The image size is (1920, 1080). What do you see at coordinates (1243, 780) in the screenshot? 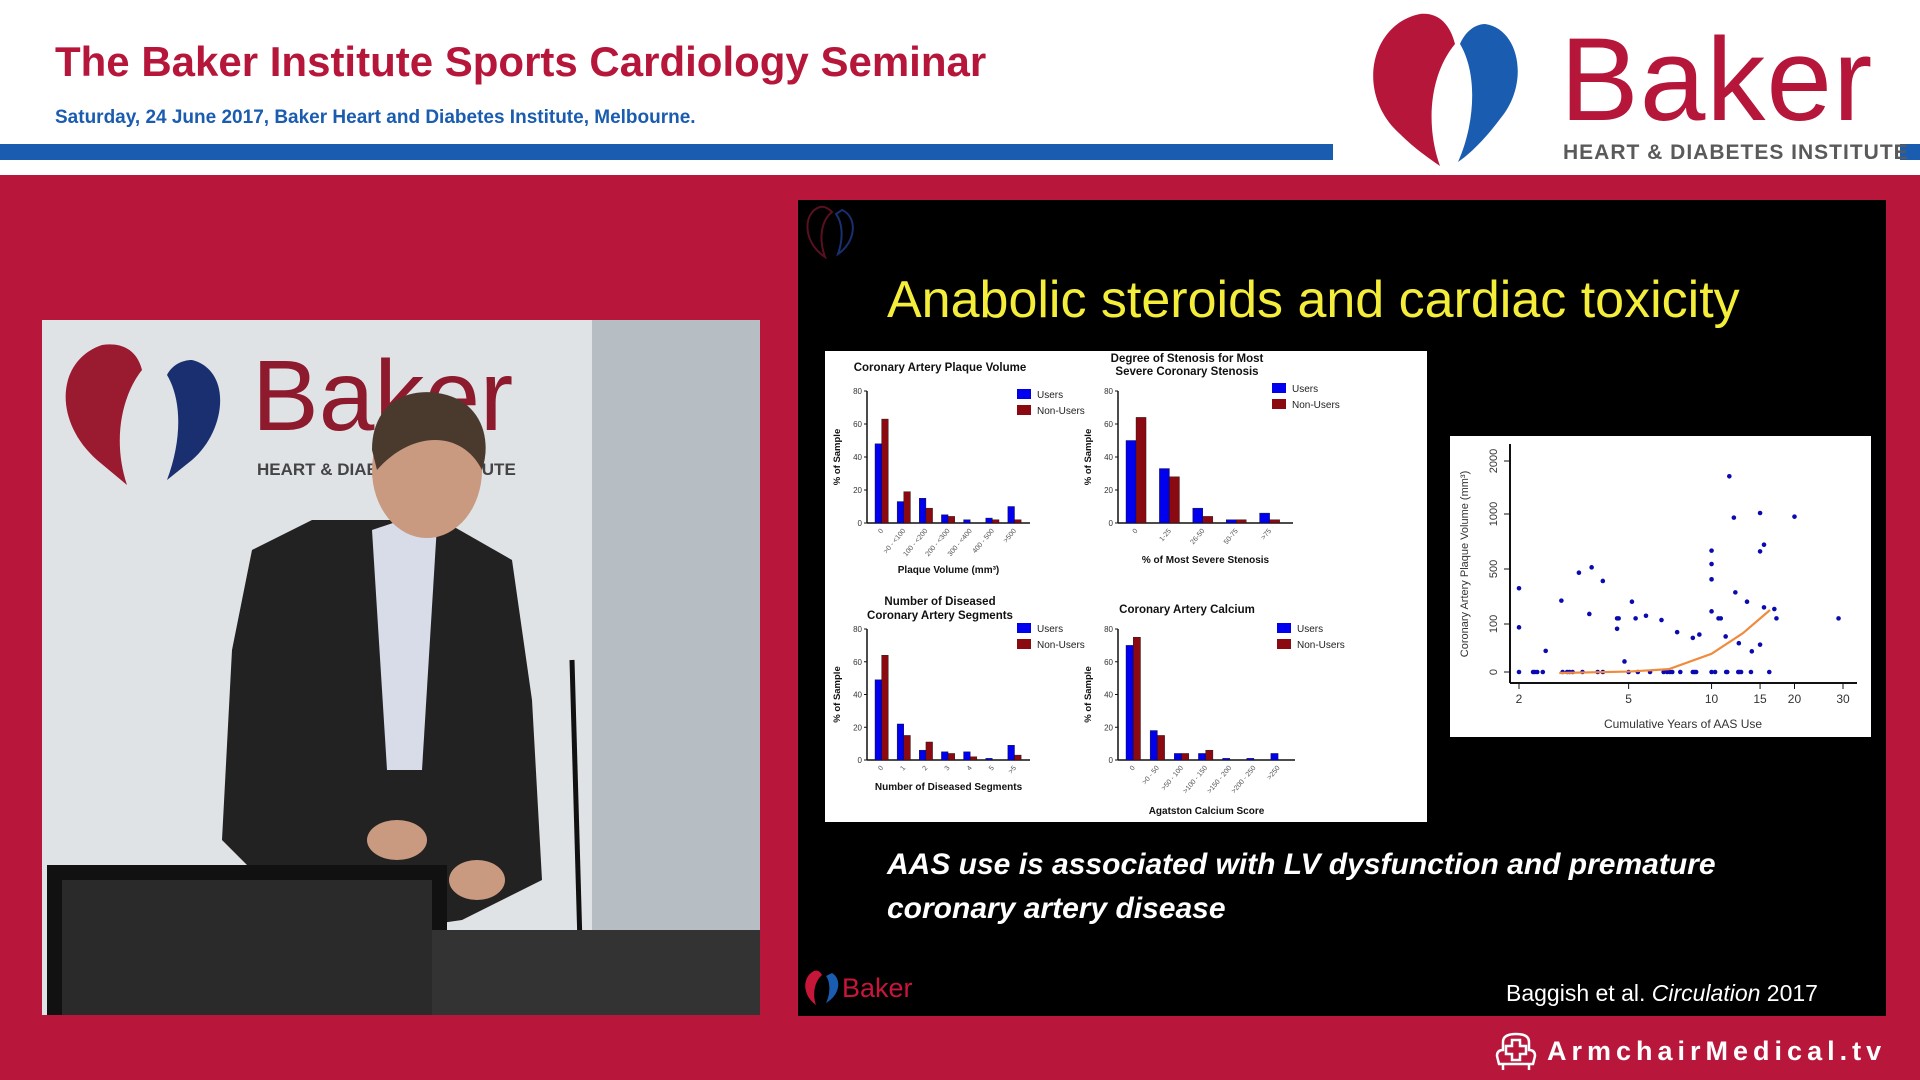
I see `x-tick-label: >200 - 250` at bounding box center [1243, 780].